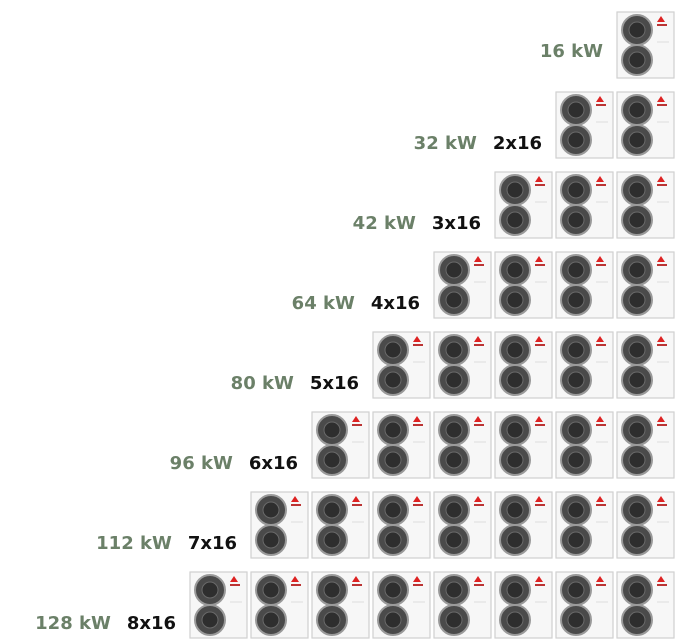 Image resolution: width=681 pixels, height=639 pixels. What do you see at coordinates (323, 303) in the screenshot?
I see `power-label: 64 kW` at bounding box center [323, 303].